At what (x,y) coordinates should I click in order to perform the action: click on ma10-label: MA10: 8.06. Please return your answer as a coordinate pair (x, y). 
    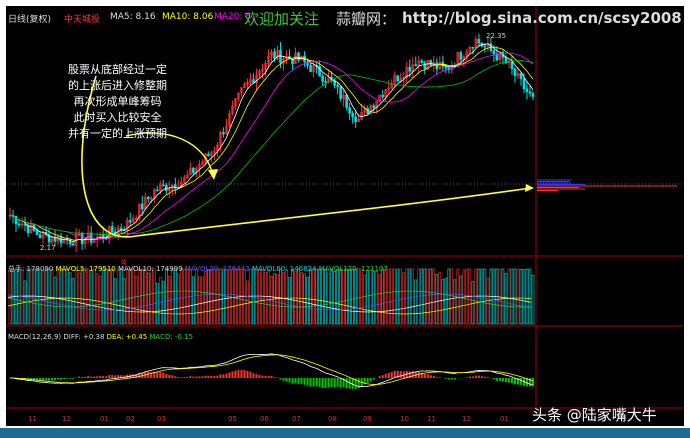
    Looking at the image, I should click on (188, 17).